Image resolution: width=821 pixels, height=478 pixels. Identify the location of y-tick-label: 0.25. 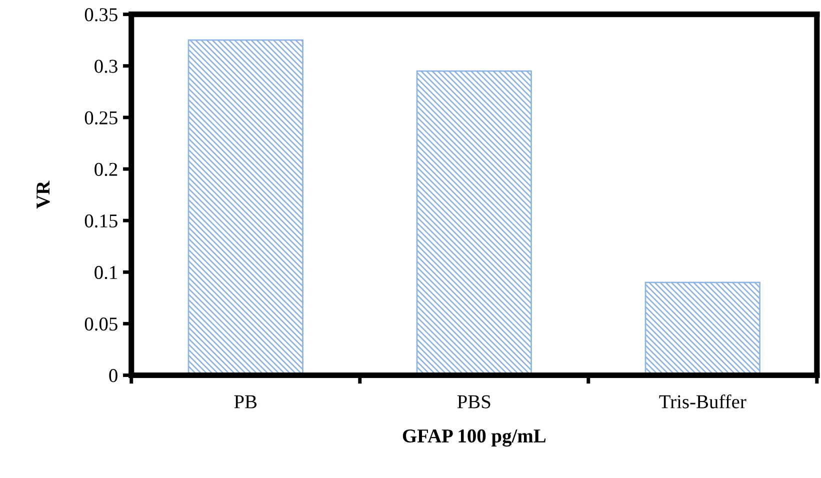
(101, 117).